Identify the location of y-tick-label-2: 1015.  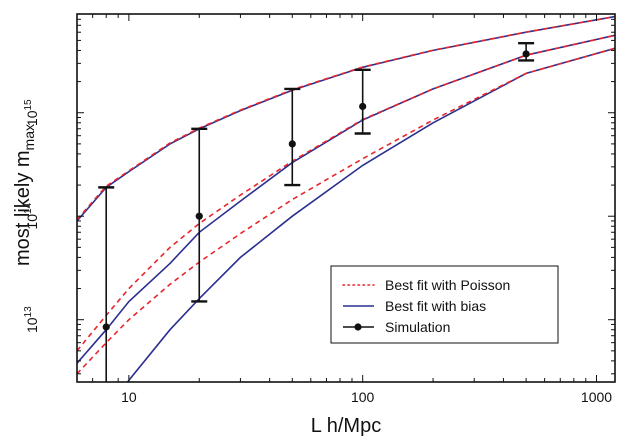
(31, 112).